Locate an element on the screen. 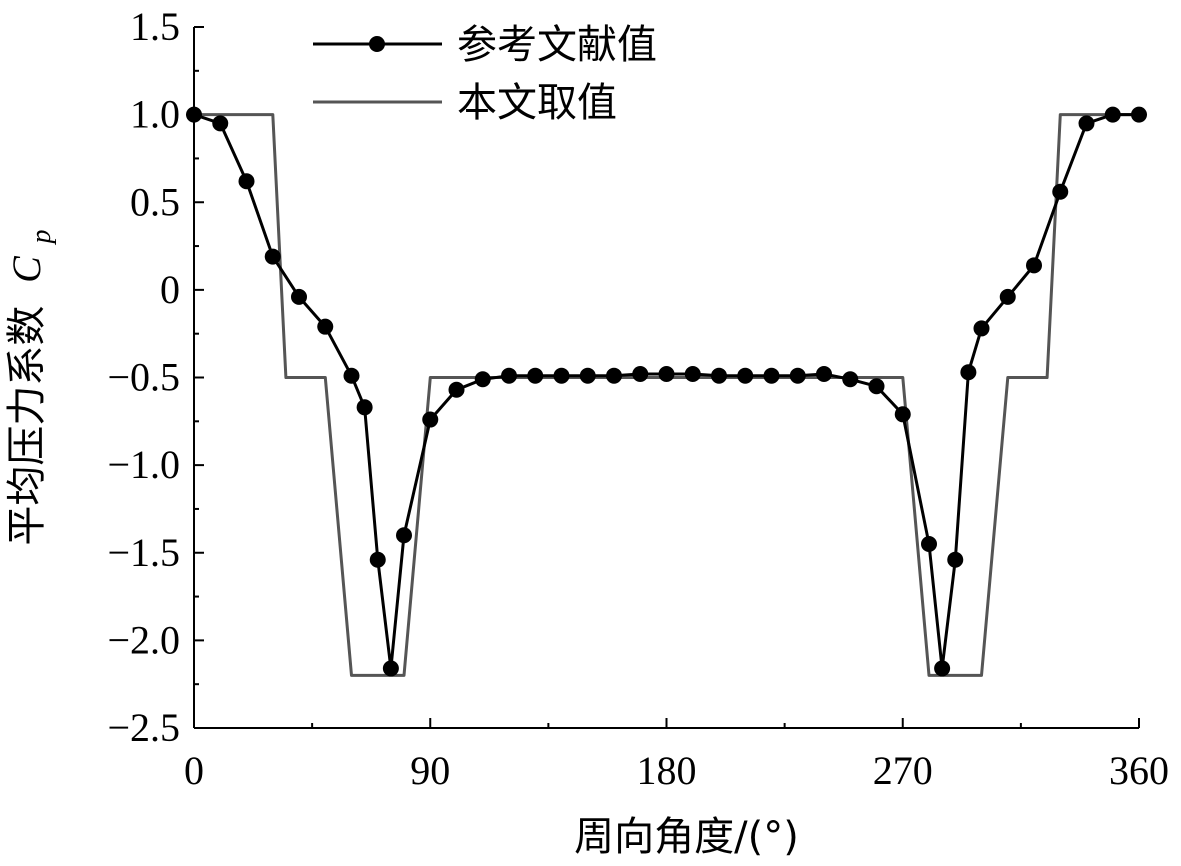  y-tick-label: 0 is located at coordinates (170, 289).